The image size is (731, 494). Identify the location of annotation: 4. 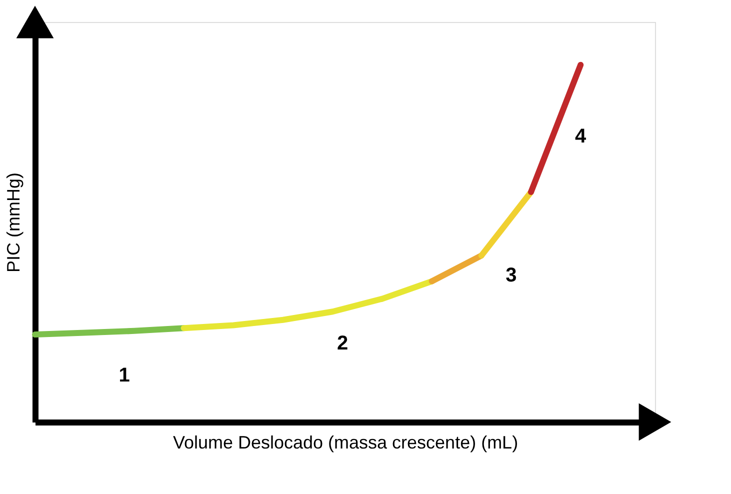
(581, 136).